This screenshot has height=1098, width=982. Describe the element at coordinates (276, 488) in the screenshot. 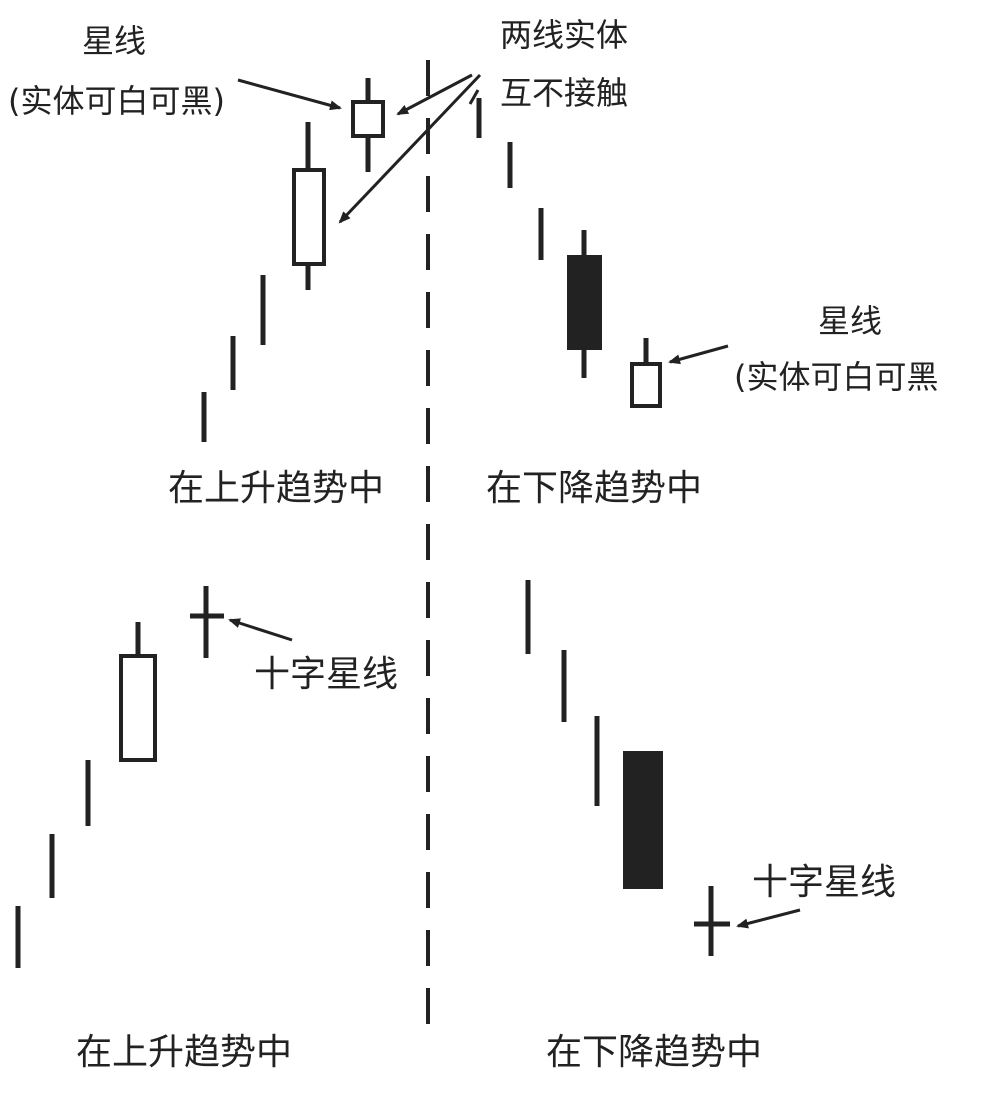

I see `top-left-trend-label: 在上升趋势中` at that location.